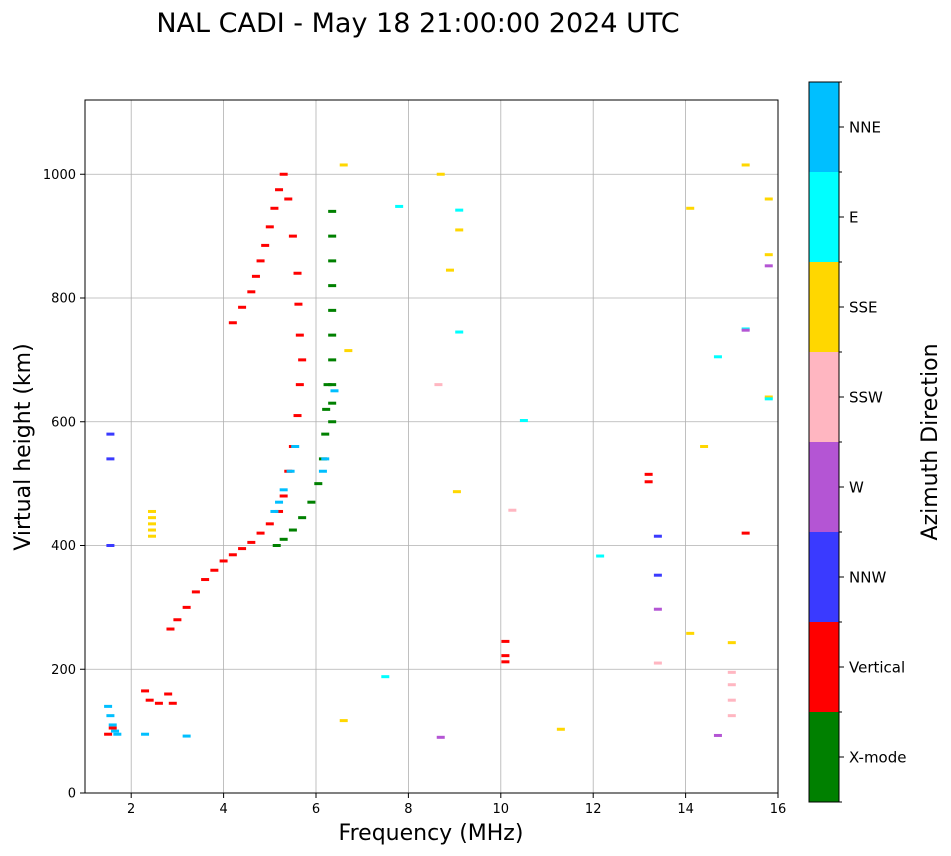  What do you see at coordinates (316, 809) in the screenshot?
I see `x-tick-label: 6` at bounding box center [316, 809].